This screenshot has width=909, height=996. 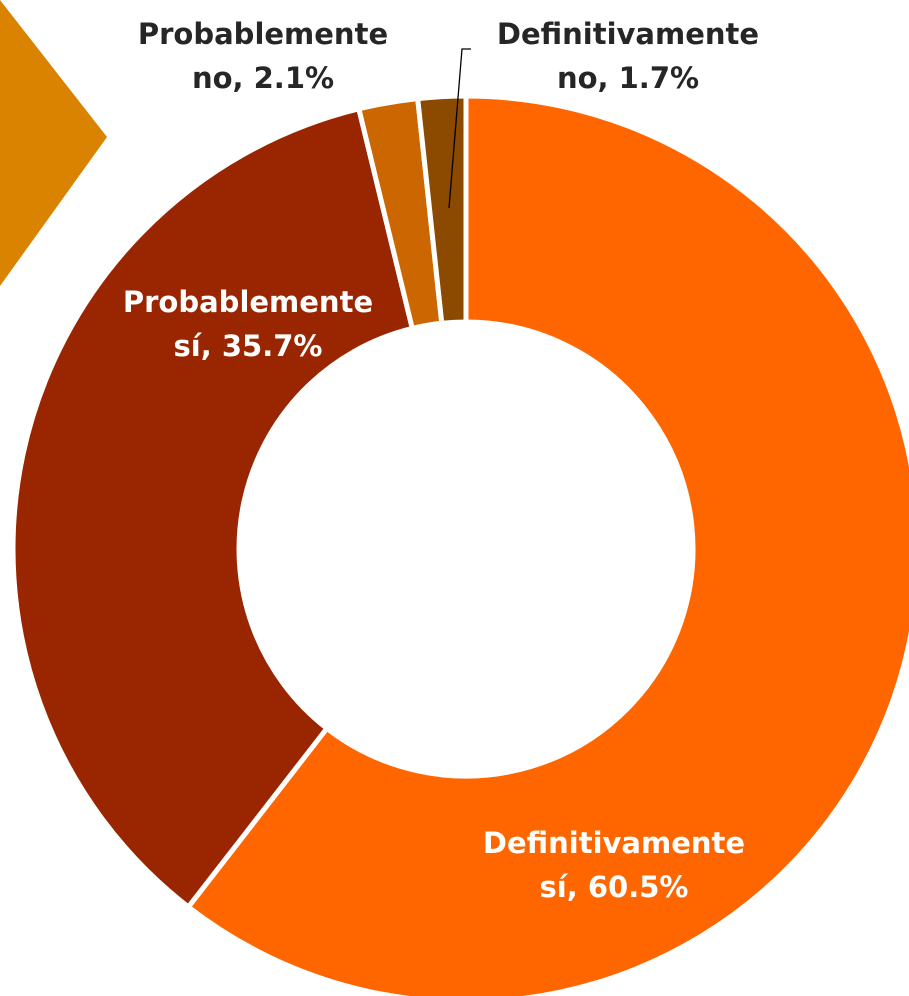 I want to click on slice-label-definitivamente-no: Definitivamente no, 1.7%, so click(x=628, y=56).